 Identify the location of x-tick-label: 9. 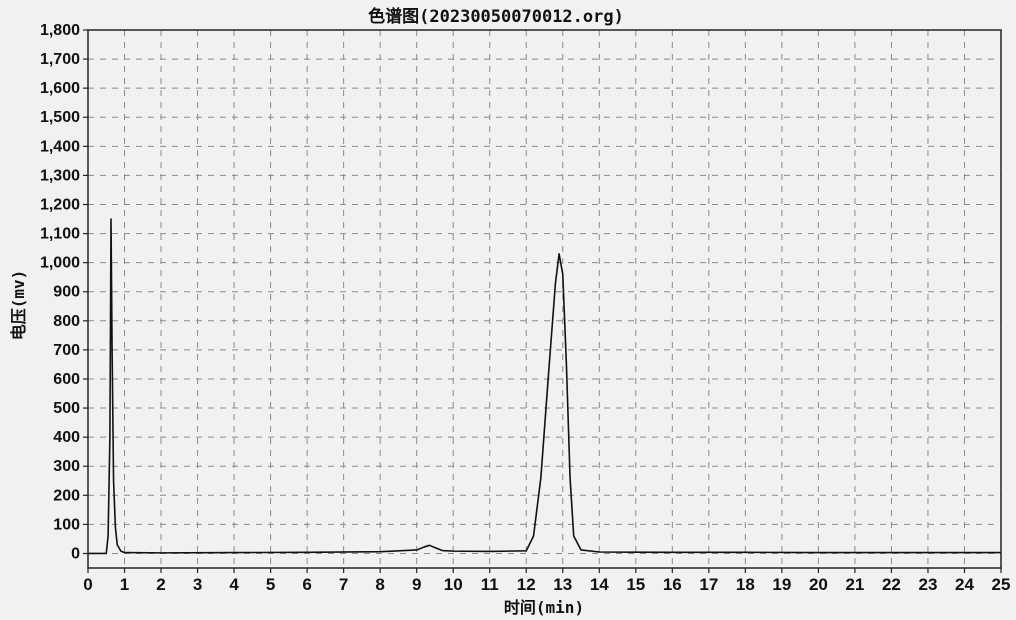
(416, 584).